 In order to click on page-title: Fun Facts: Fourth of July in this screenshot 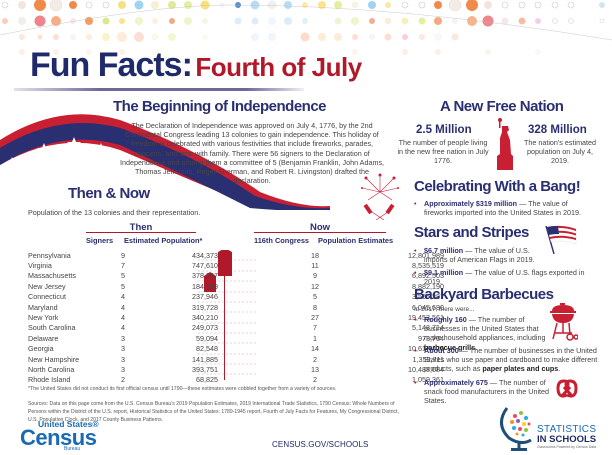, I will do `click(196, 65)`.